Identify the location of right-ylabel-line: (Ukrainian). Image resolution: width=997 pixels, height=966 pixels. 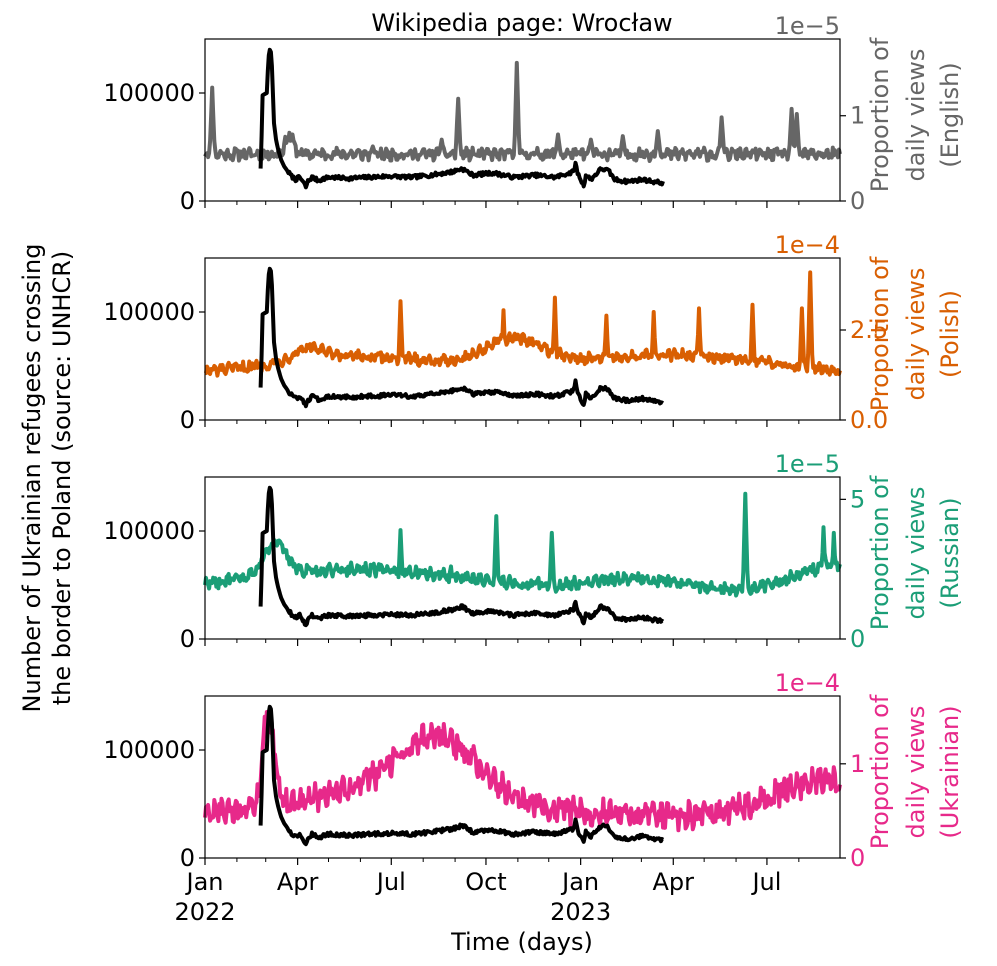
(950, 771).